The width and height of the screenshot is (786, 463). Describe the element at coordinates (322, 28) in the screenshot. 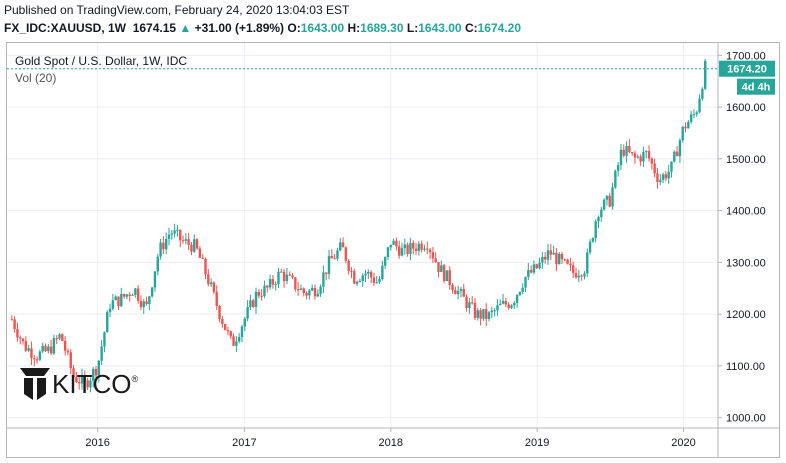

I see `open-value: 1643.00` at that location.